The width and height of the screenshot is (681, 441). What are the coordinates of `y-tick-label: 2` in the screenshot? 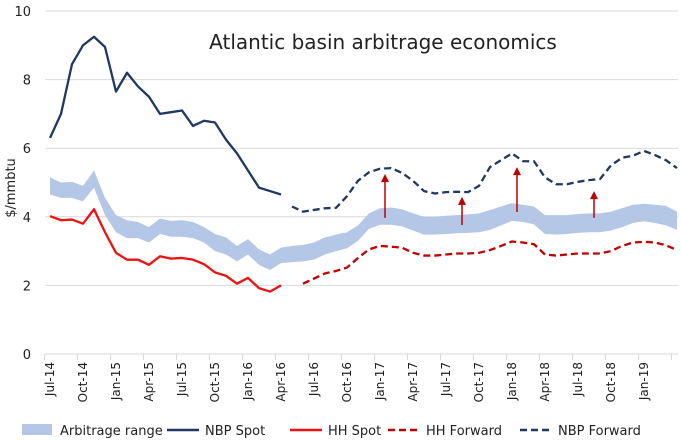 It's located at (27, 286).